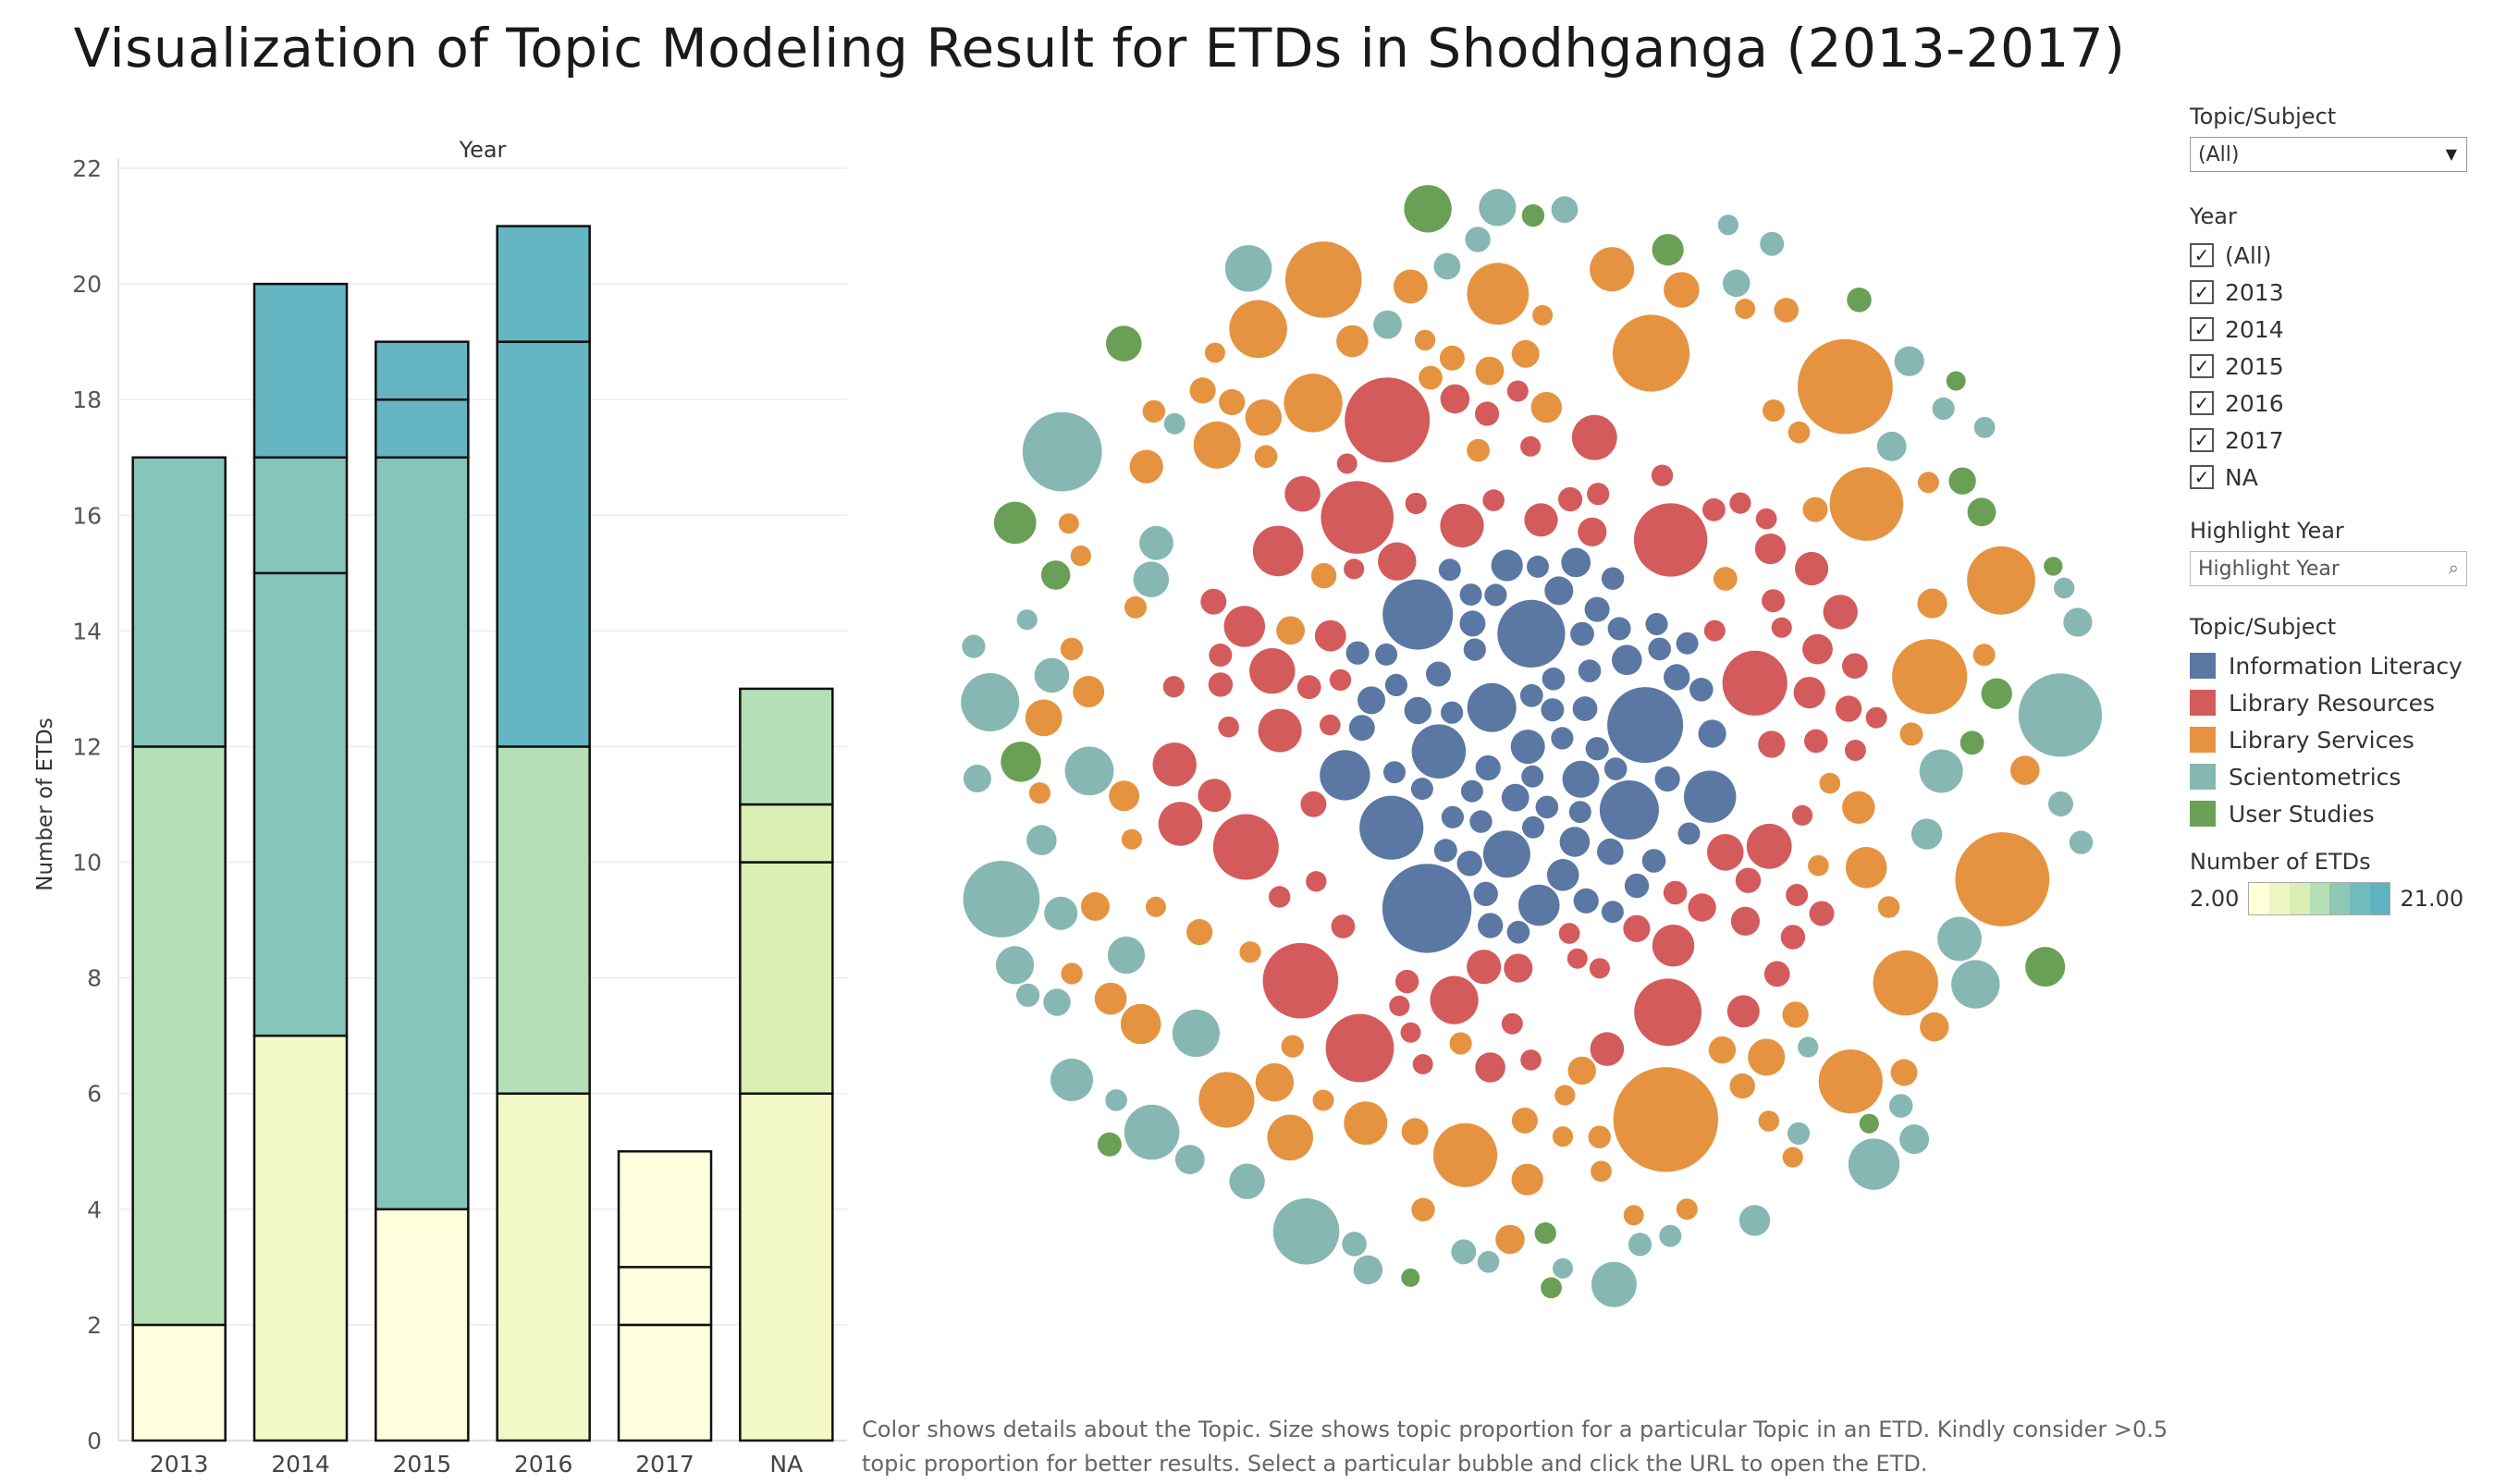 This screenshot has width=2494, height=1484. What do you see at coordinates (2338, 403) in the screenshot?
I see `year-option-2016: ✓ 2016` at bounding box center [2338, 403].